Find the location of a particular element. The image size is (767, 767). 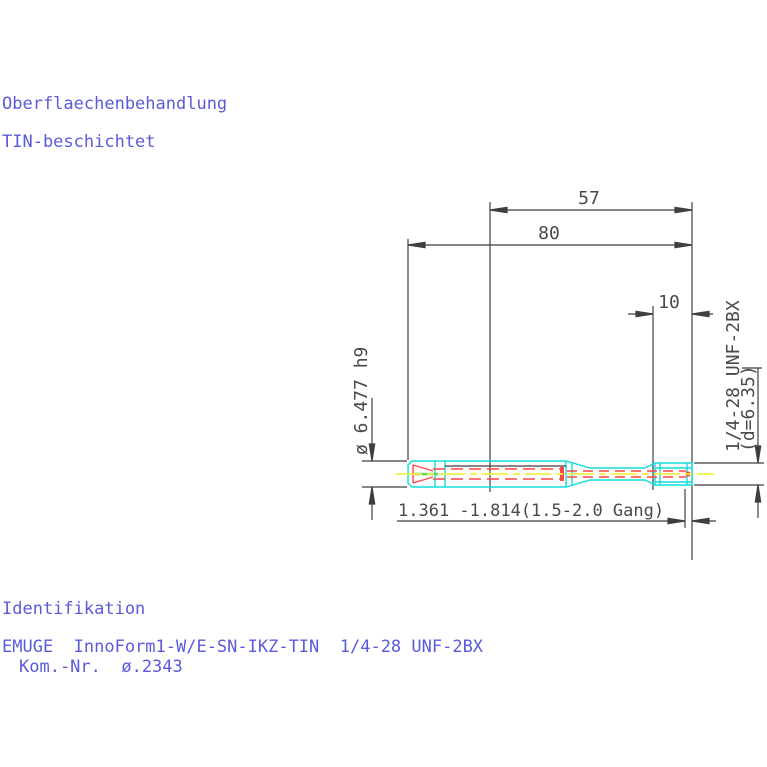

surface-treatment-heading: Oberflaechenbehandlung is located at coordinates (115, 104).